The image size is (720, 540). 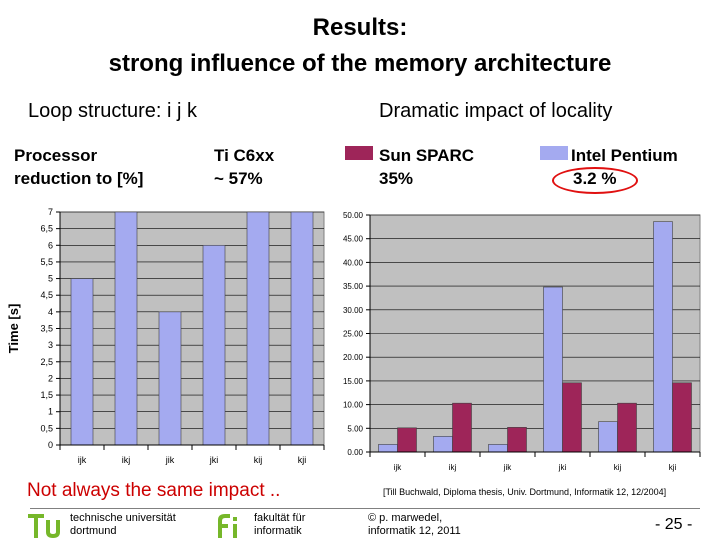 What do you see at coordinates (353, 239) in the screenshot?
I see `y-tick-label: 45.00` at bounding box center [353, 239].